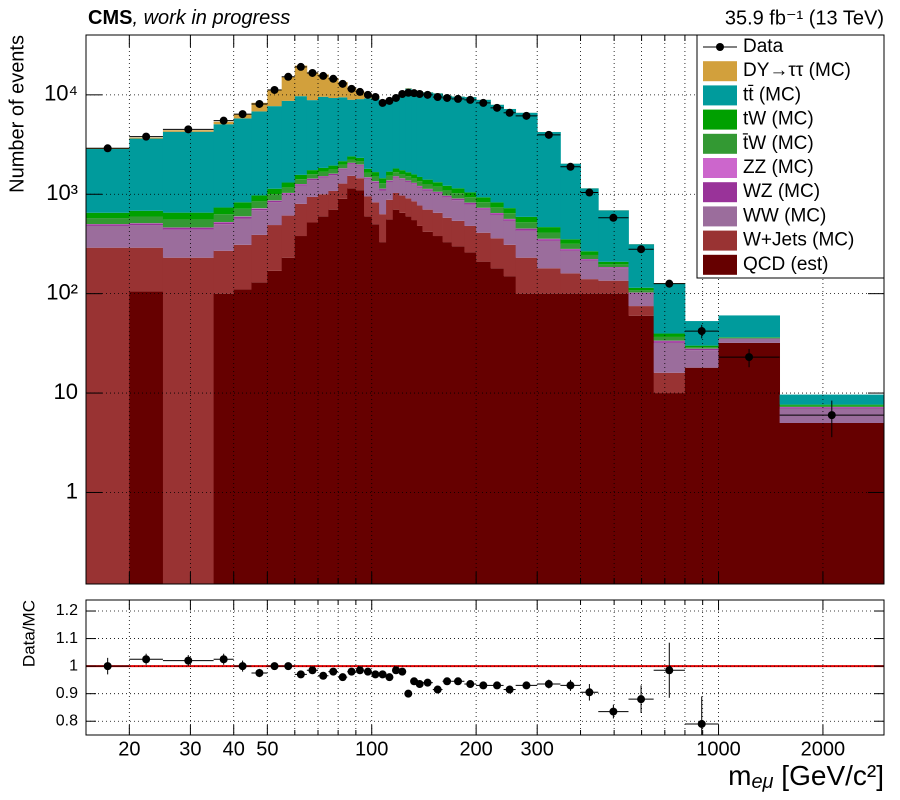 The height and width of the screenshot is (800, 900). What do you see at coordinates (475, 749) in the screenshot?
I see `x-tick-label: 200` at bounding box center [475, 749].